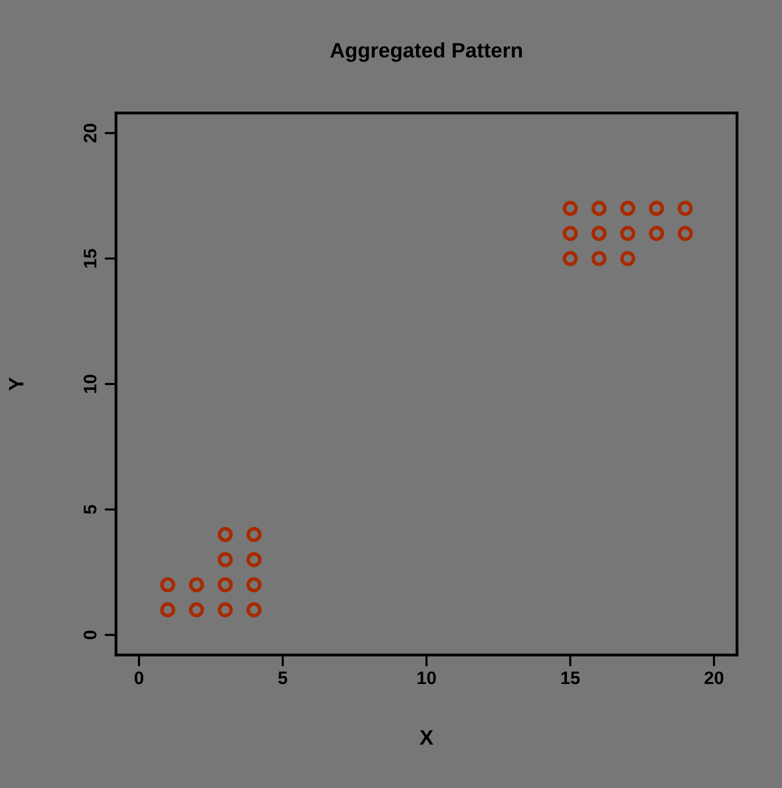 The image size is (782, 788). I want to click on y-tick-label: 5, so click(90, 509).